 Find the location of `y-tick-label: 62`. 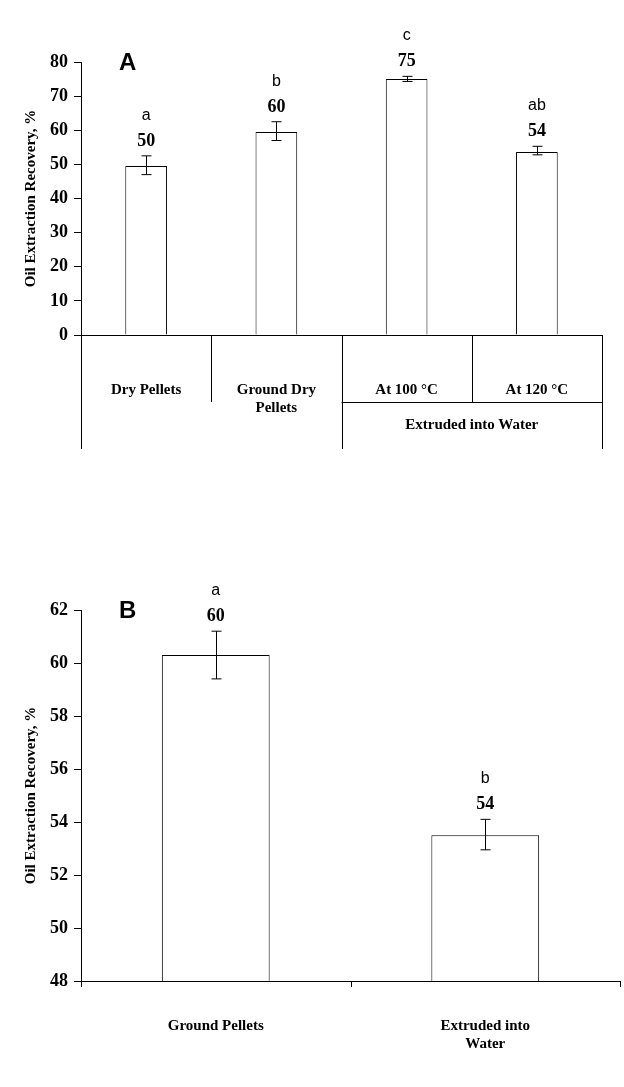

y-tick-label: 62 is located at coordinates (59, 608).